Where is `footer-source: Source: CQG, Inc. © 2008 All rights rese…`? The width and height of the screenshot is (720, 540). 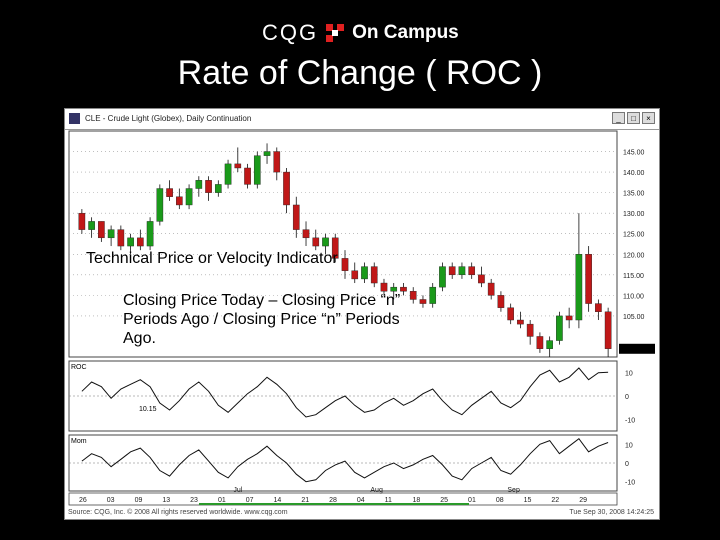 footer-source: Source: CQG, Inc. © 2008 All rights rese… is located at coordinates (178, 512).